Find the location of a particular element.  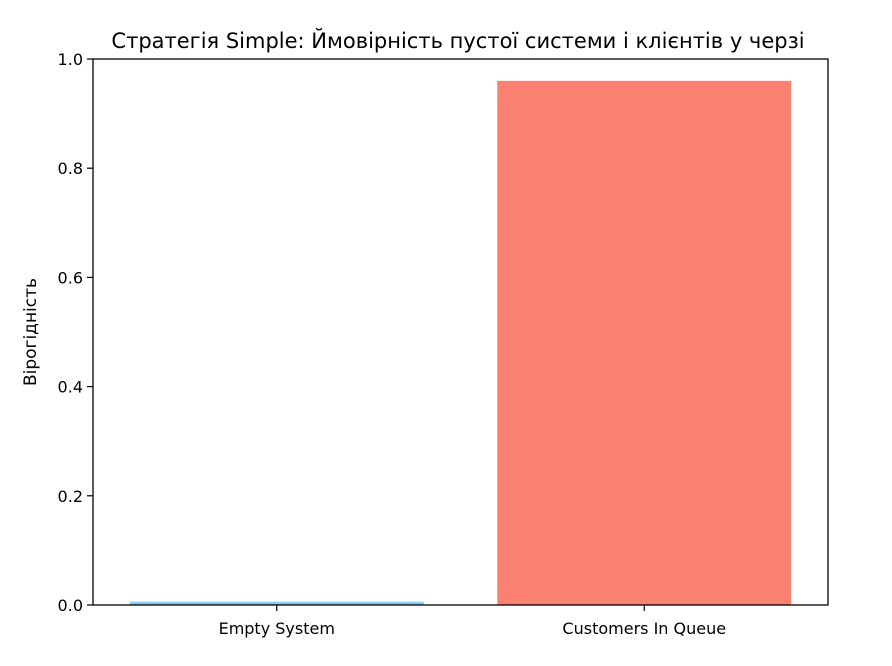

y-tick-label: 1.0 is located at coordinates (70, 59).